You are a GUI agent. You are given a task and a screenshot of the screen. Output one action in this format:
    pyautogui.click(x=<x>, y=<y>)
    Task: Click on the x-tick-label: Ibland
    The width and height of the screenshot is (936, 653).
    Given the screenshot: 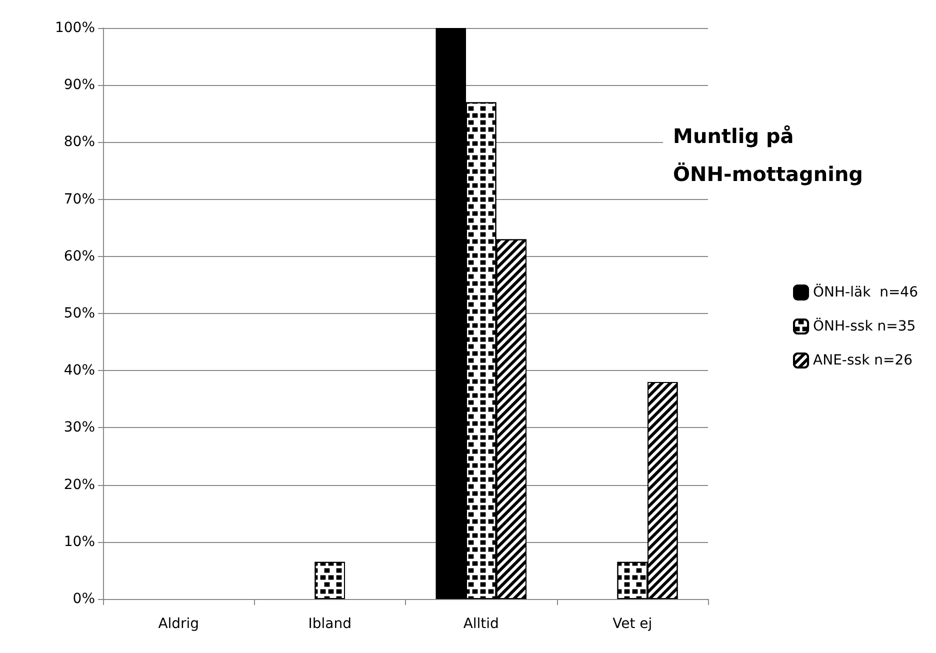 What is the action you would take?
    pyautogui.click(x=330, y=624)
    